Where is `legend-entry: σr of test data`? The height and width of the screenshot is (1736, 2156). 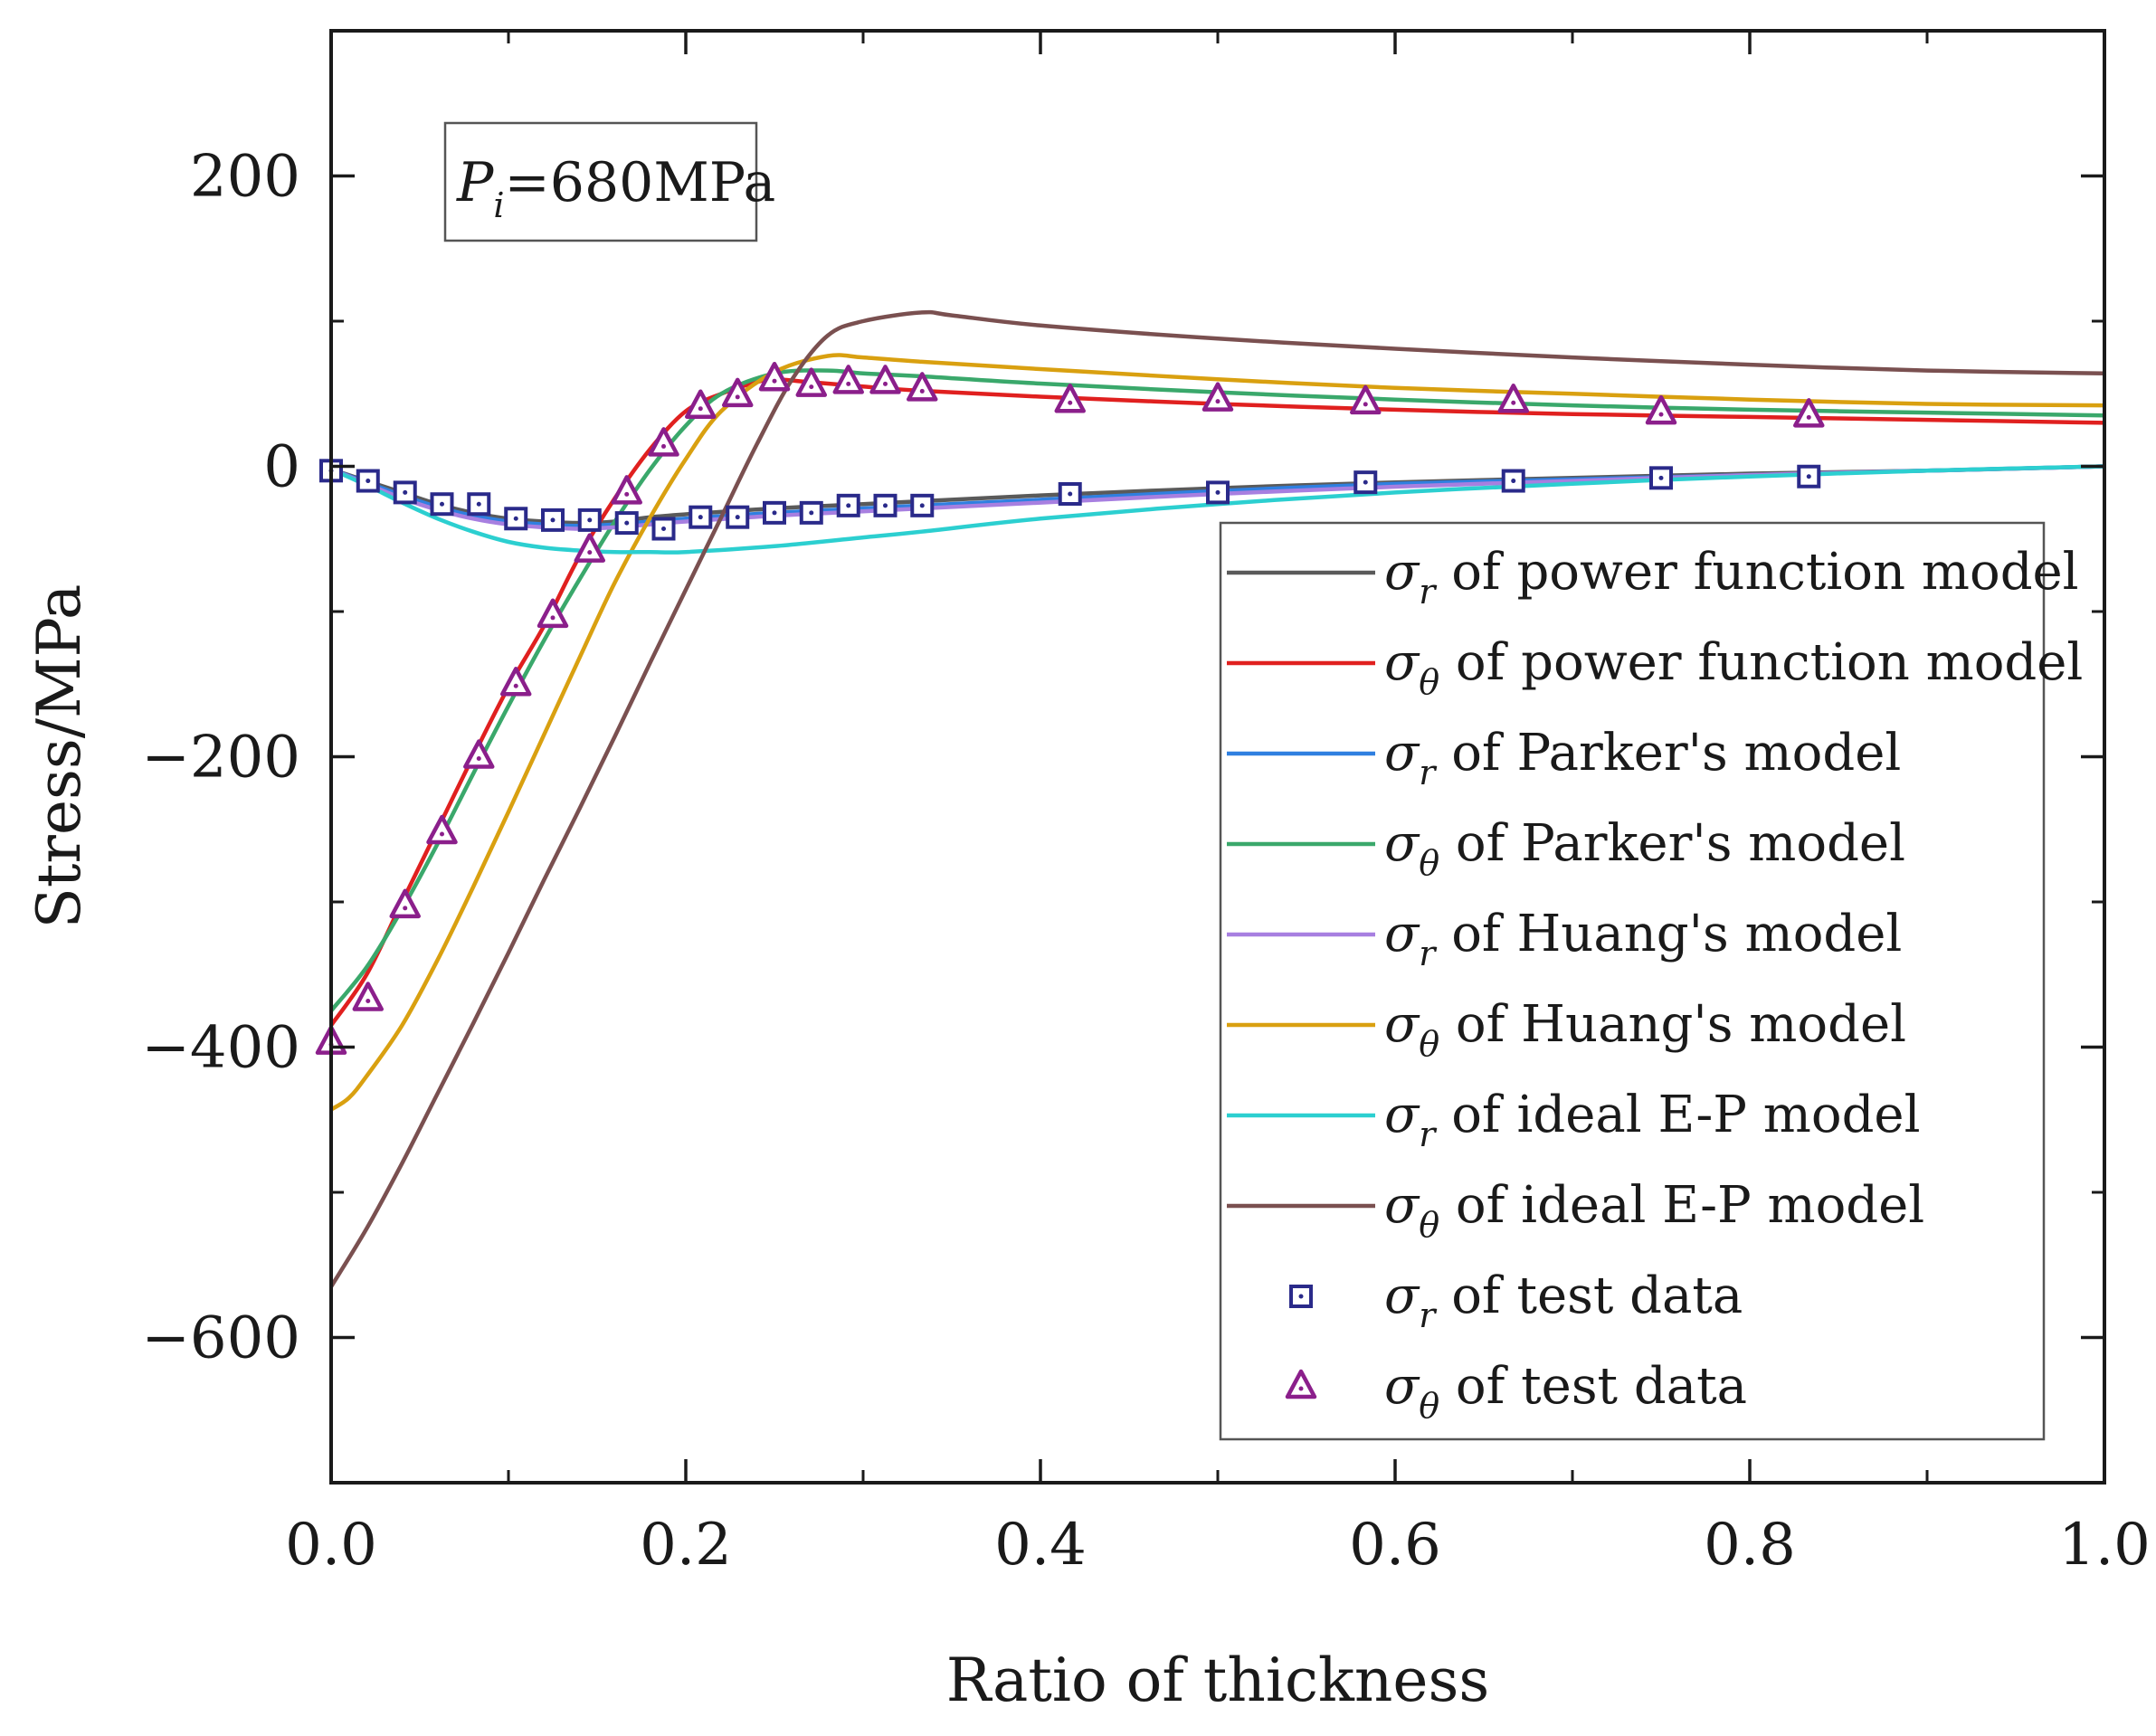 legend-entry: σr of test data is located at coordinates (1516, 1300).